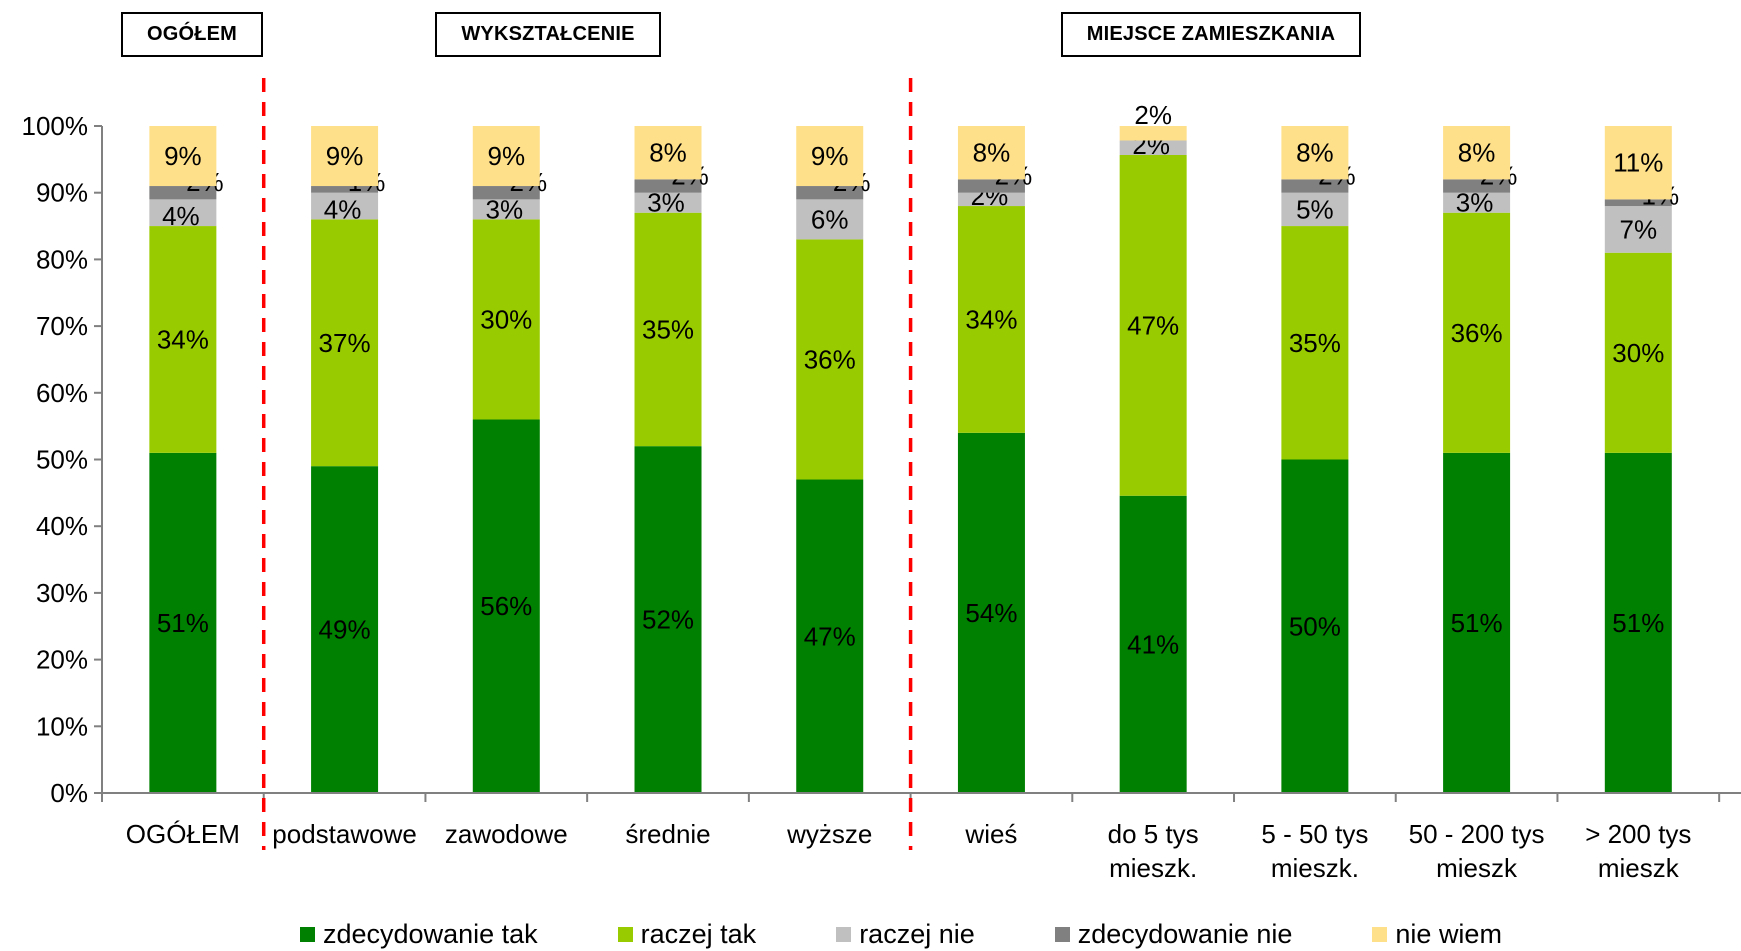  What do you see at coordinates (69, 793) in the screenshot?
I see `y-tick-label: 0%` at bounding box center [69, 793].